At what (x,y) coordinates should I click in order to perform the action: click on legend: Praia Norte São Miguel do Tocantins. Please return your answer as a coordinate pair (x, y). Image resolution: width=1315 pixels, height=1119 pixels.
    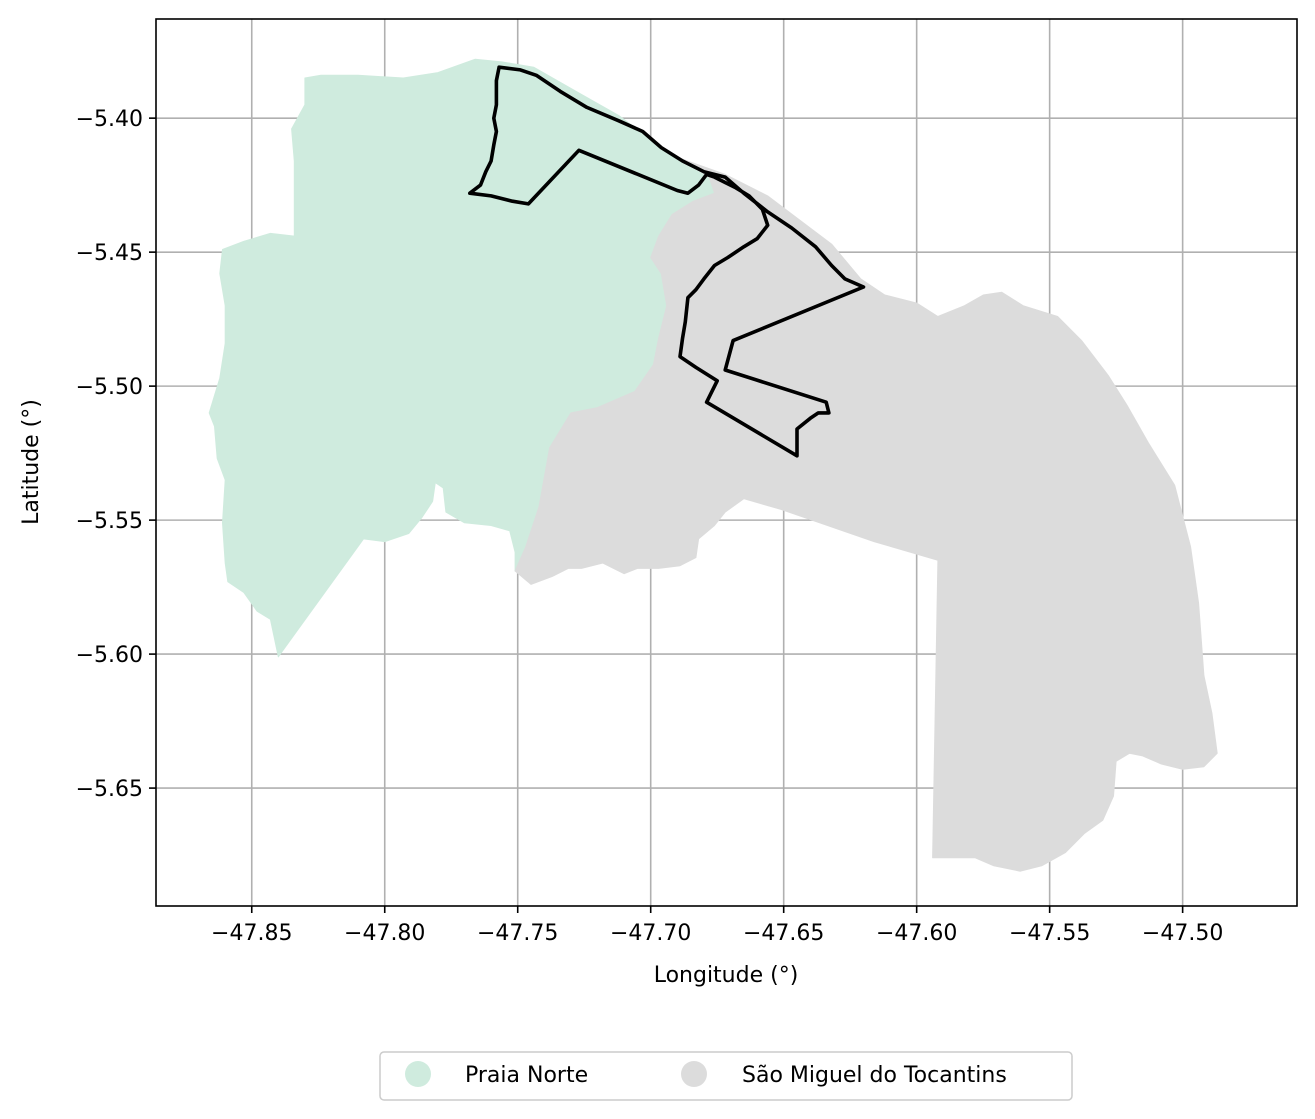
    Looking at the image, I should click on (726, 1076).